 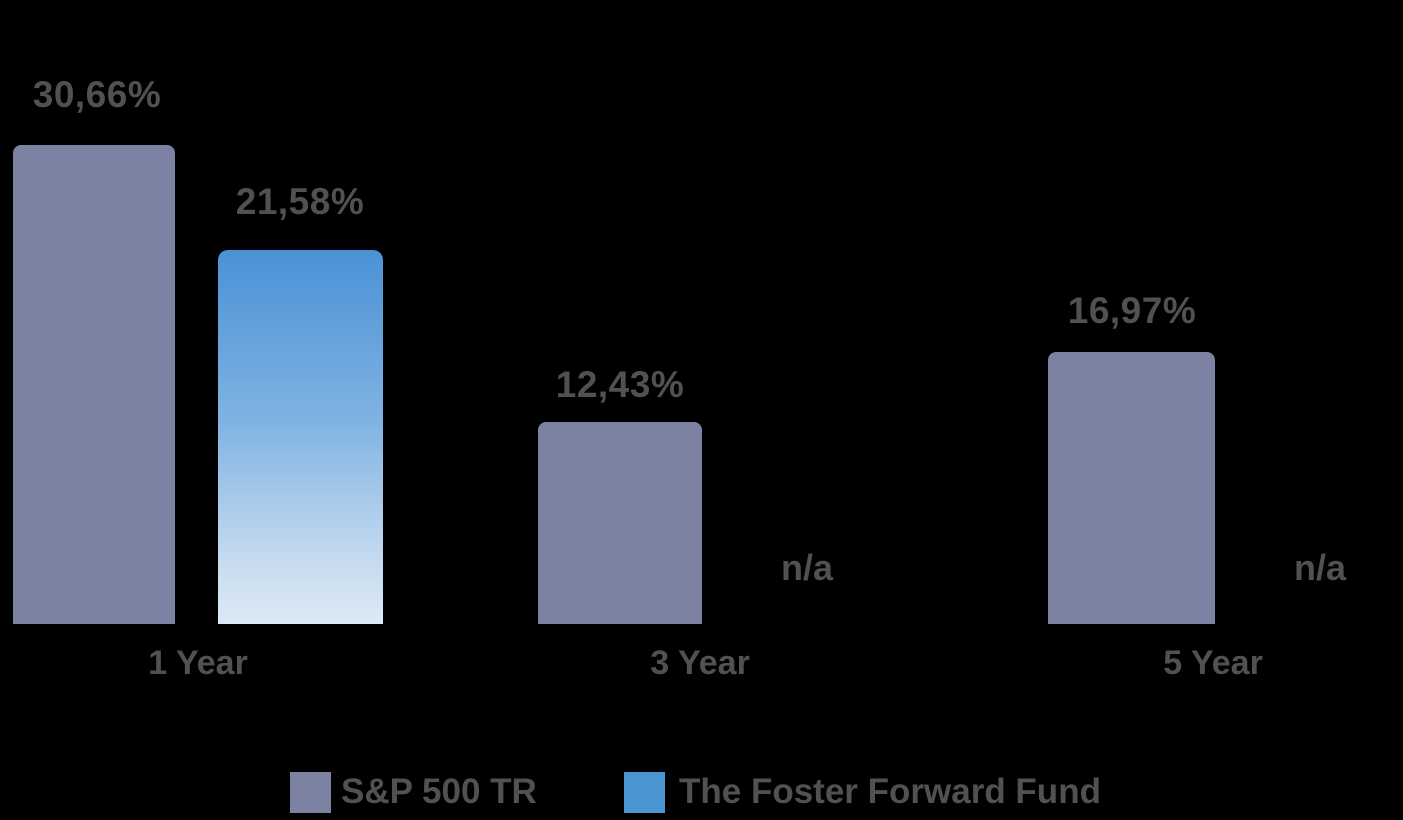 What do you see at coordinates (890, 791) in the screenshot?
I see `legend-label-fund: The Foster Forward Fund` at bounding box center [890, 791].